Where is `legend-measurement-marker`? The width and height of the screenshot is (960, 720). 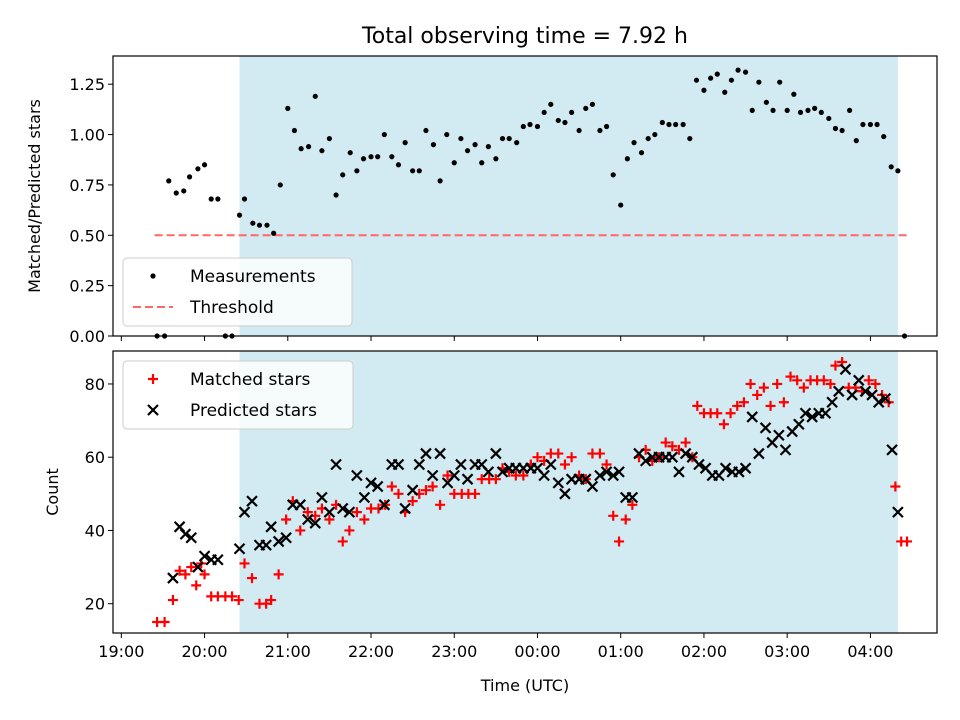
legend-measurement-marker is located at coordinates (153, 276).